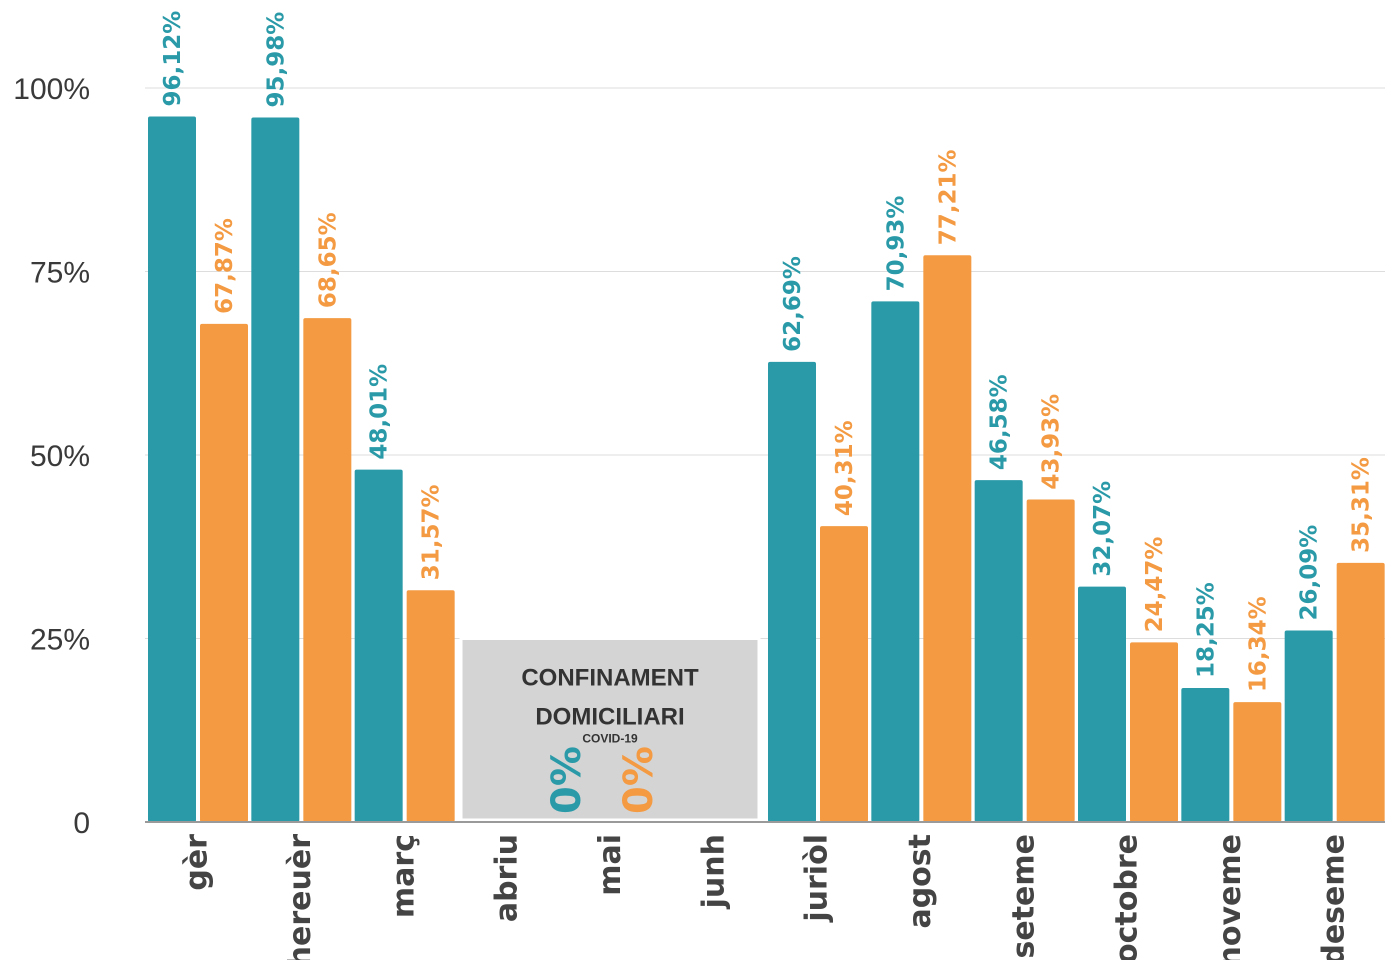  I want to click on data-label: 46,58%, so click(1000, 422).